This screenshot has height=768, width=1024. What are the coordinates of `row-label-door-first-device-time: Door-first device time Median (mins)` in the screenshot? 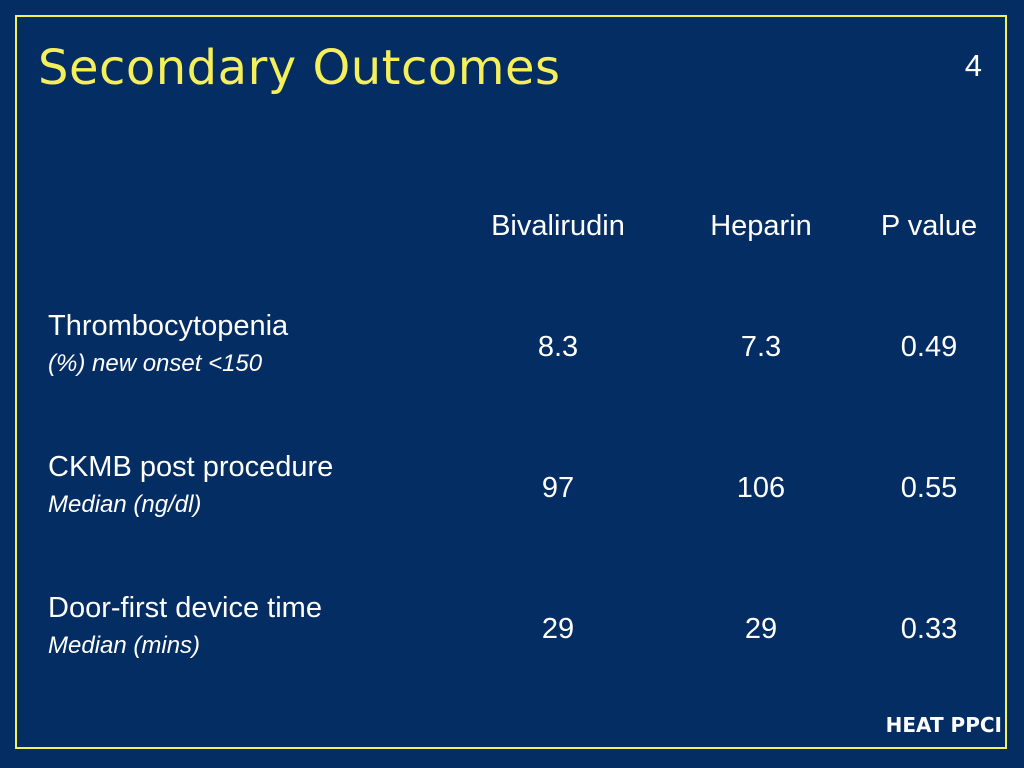 It's located at (238, 626).